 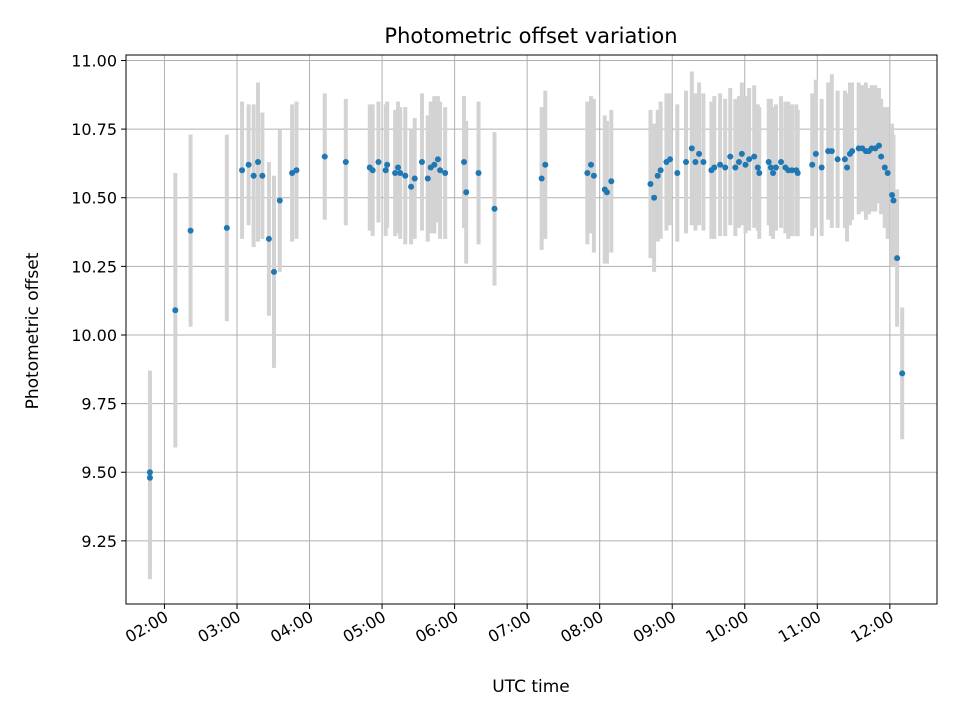 What do you see at coordinates (94, 266) in the screenshot?
I see `y-tick-label: 10.25` at bounding box center [94, 266].